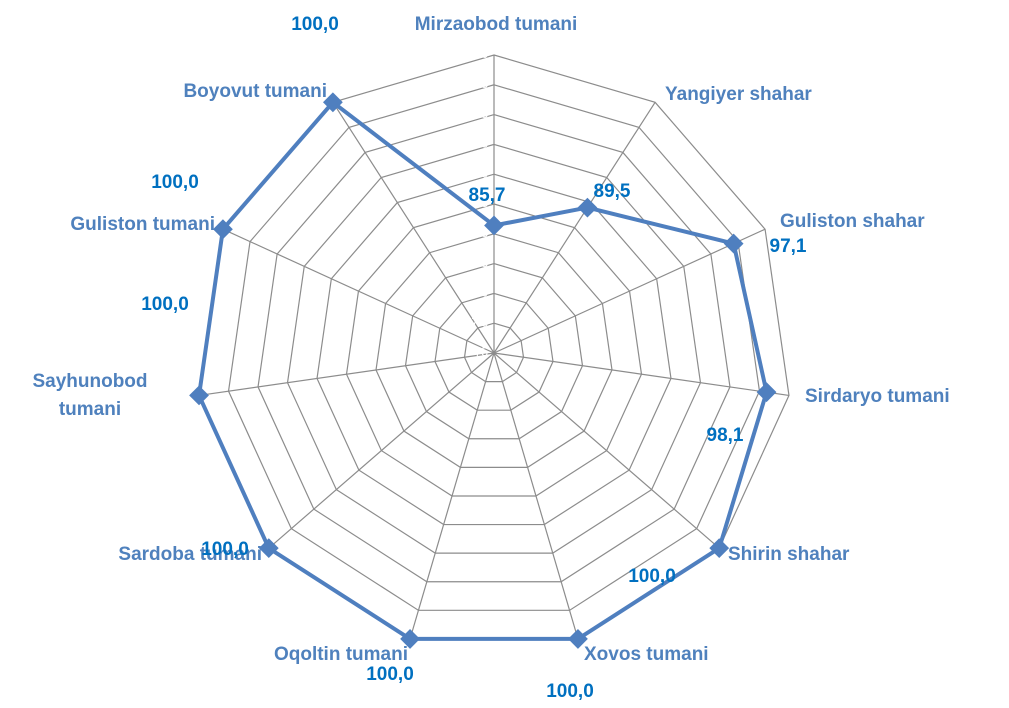  Describe the element at coordinates (852, 221) in the screenshot. I see `category-label: Guliston shahar` at that location.